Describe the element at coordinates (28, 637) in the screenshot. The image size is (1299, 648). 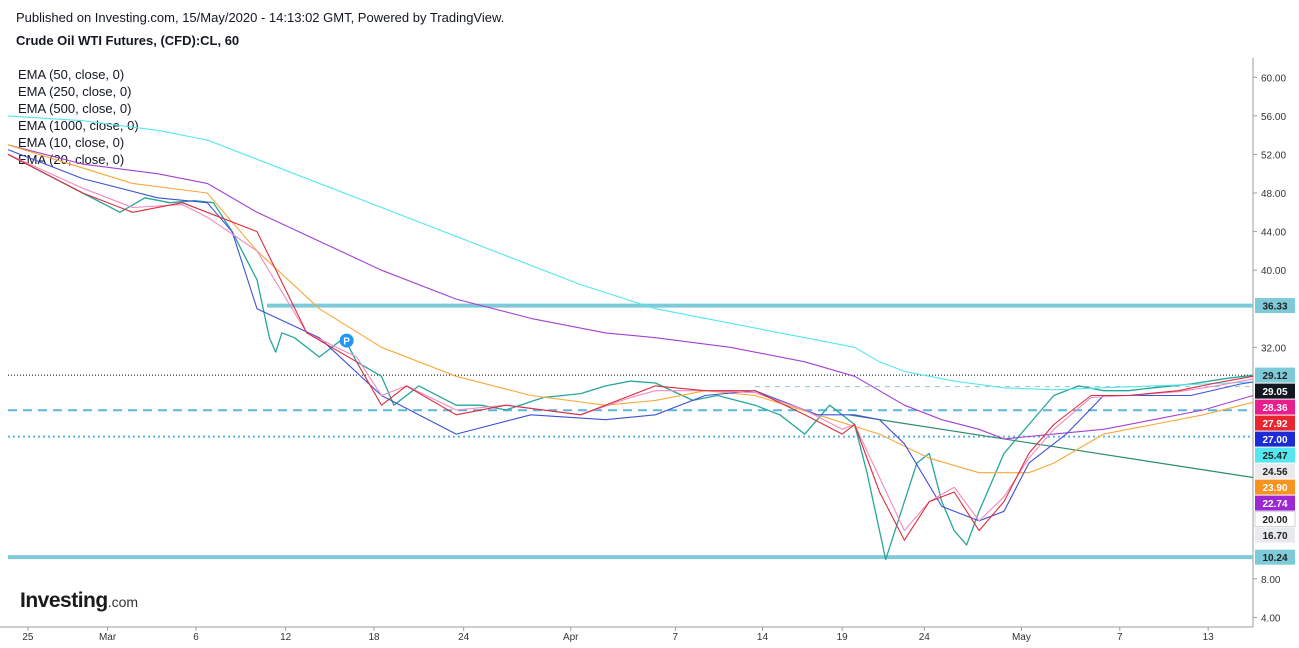
I see `x-tick-label: 25` at that location.